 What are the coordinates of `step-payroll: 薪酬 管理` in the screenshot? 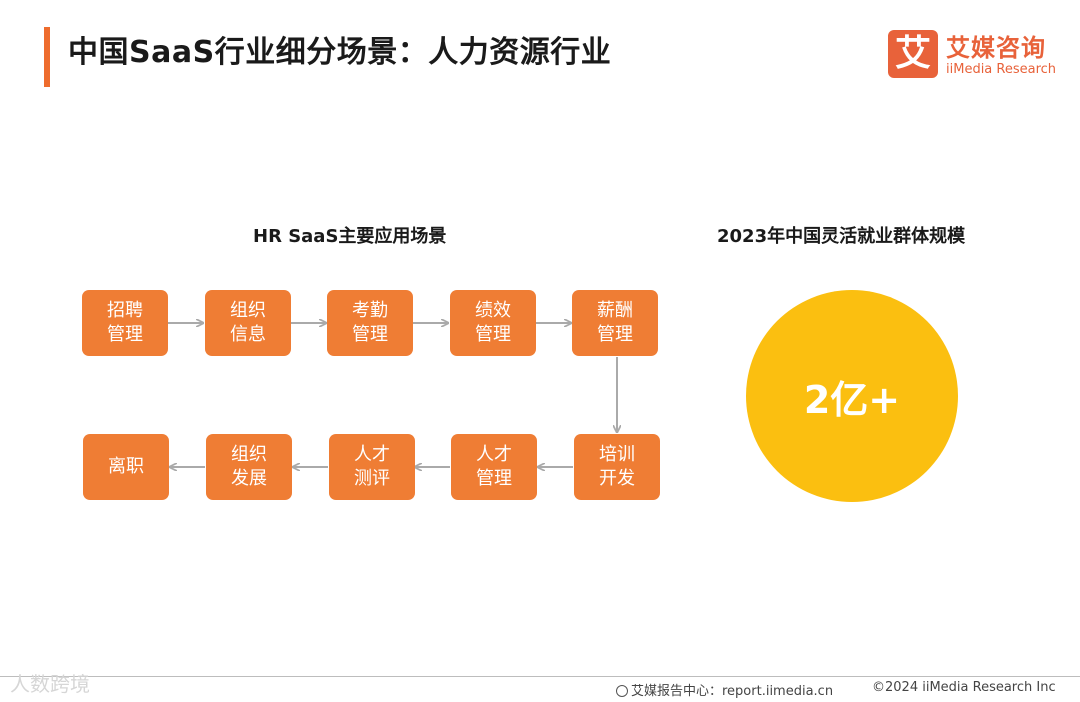 It's located at (615, 323).